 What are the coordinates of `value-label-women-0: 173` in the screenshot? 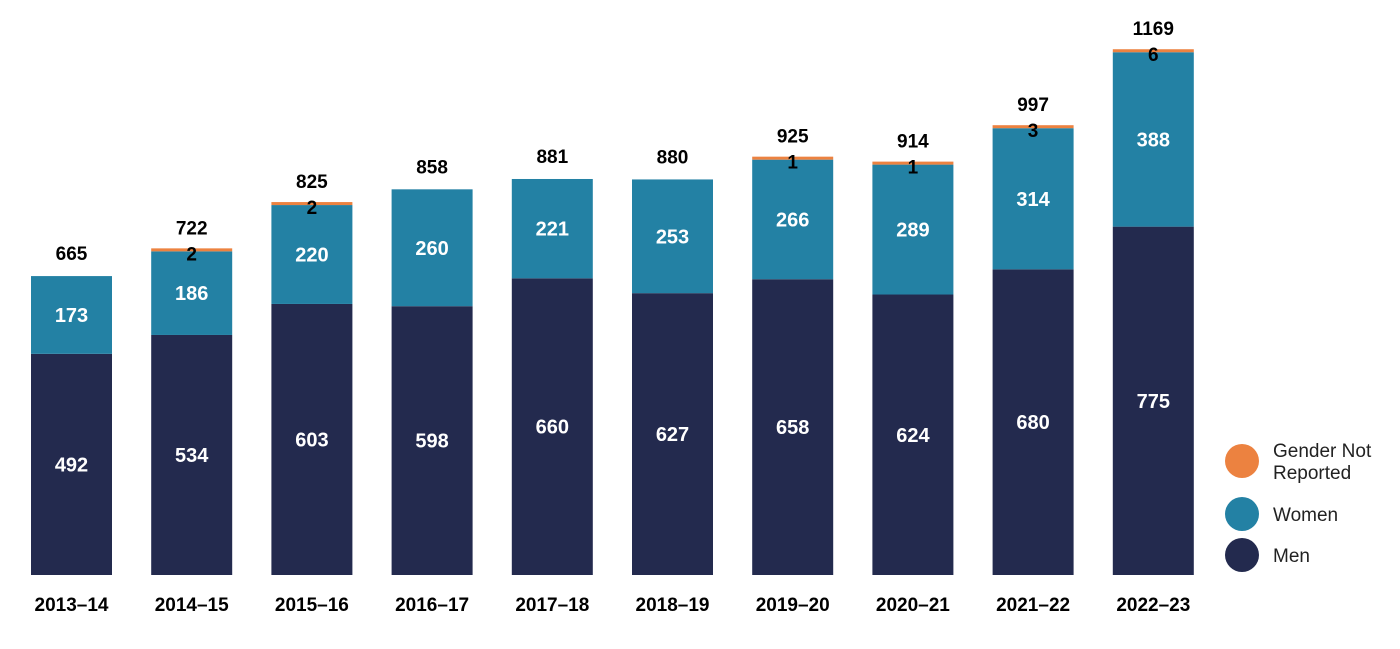 It's located at (71, 316).